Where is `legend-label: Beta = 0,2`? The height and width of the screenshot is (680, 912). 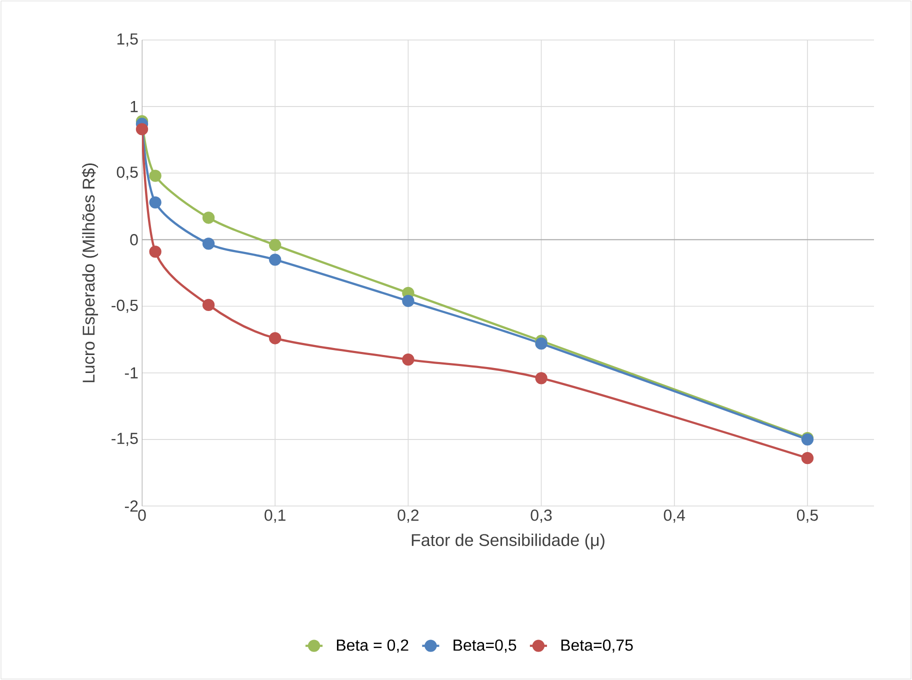
legend-label: Beta = 0,2 is located at coordinates (372, 646).